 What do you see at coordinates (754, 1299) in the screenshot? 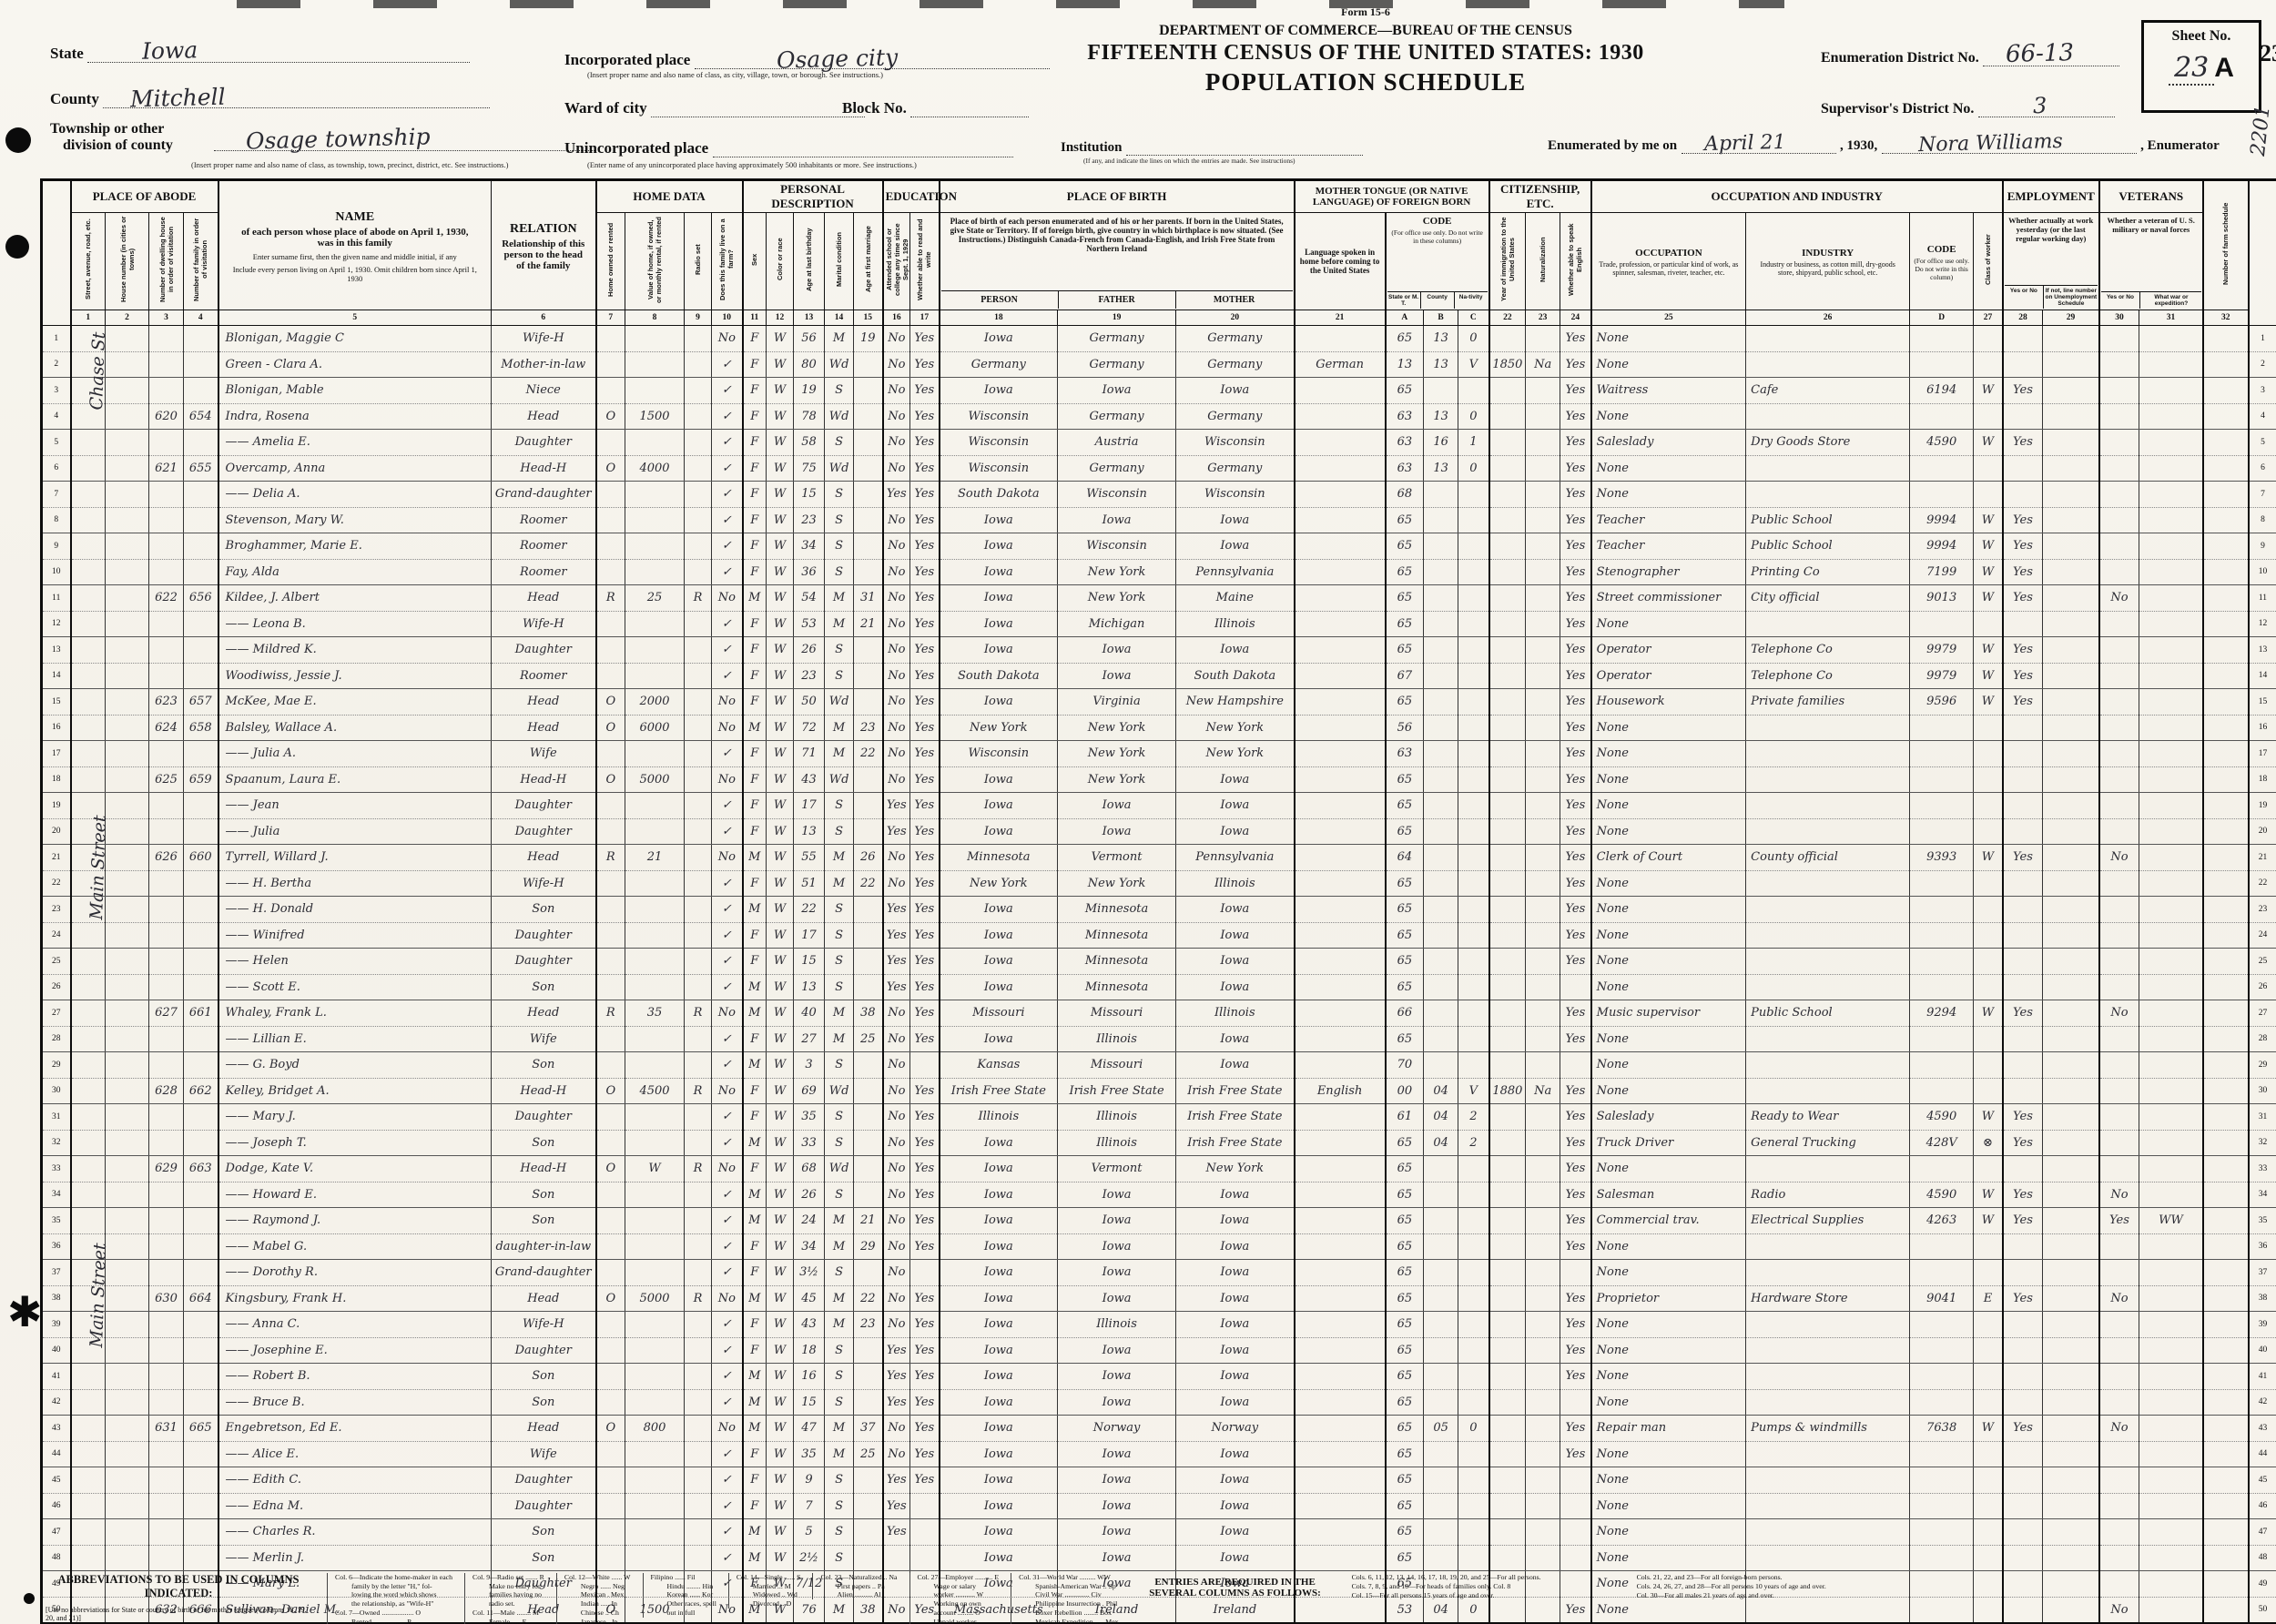
I see `cell-sex: M` at bounding box center [754, 1299].